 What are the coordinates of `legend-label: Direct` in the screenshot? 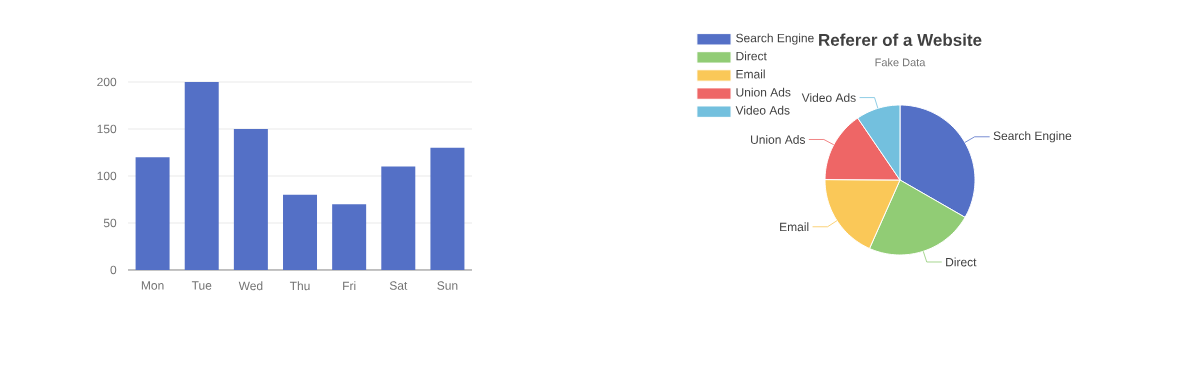 It's located at (751, 56).